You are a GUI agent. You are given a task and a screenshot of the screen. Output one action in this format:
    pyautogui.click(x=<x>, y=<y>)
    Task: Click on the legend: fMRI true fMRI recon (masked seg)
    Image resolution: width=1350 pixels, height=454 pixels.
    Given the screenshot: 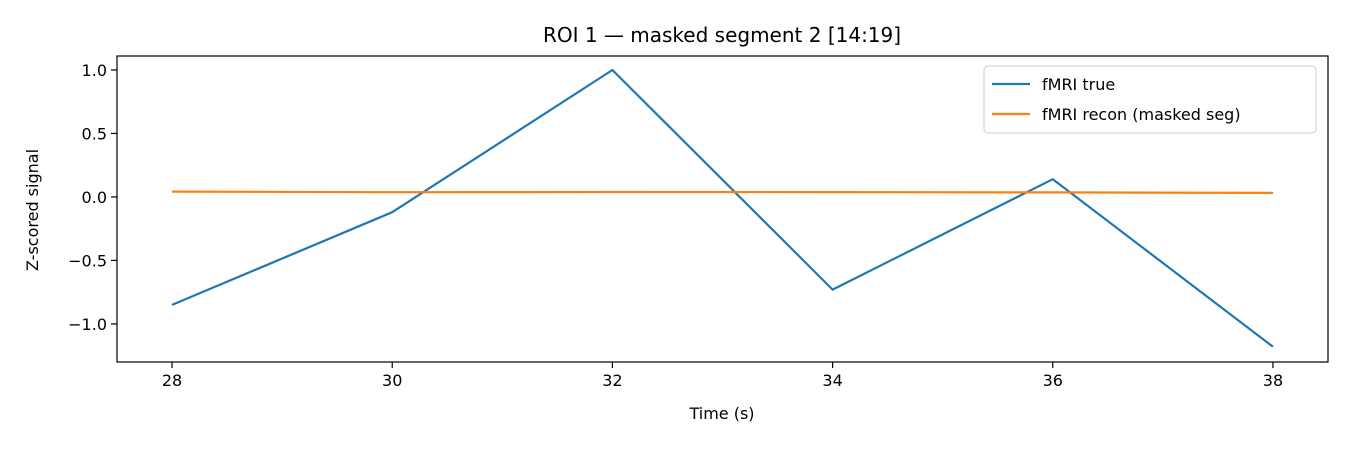 What is the action you would take?
    pyautogui.click(x=1150, y=99)
    